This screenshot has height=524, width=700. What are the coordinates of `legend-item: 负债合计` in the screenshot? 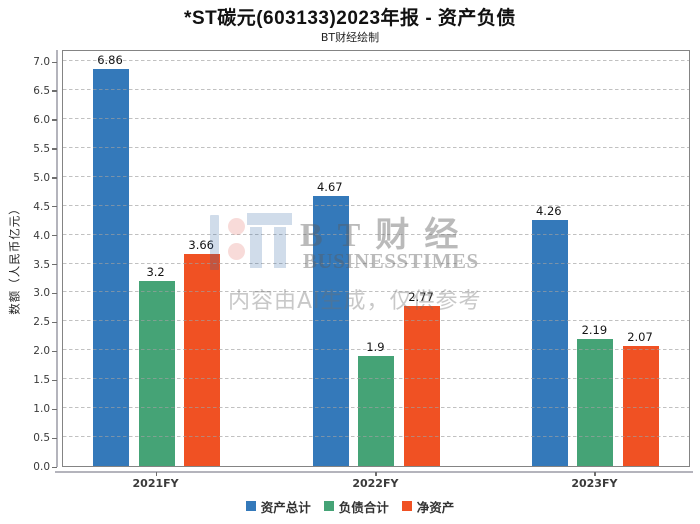 It's located at (356, 506).